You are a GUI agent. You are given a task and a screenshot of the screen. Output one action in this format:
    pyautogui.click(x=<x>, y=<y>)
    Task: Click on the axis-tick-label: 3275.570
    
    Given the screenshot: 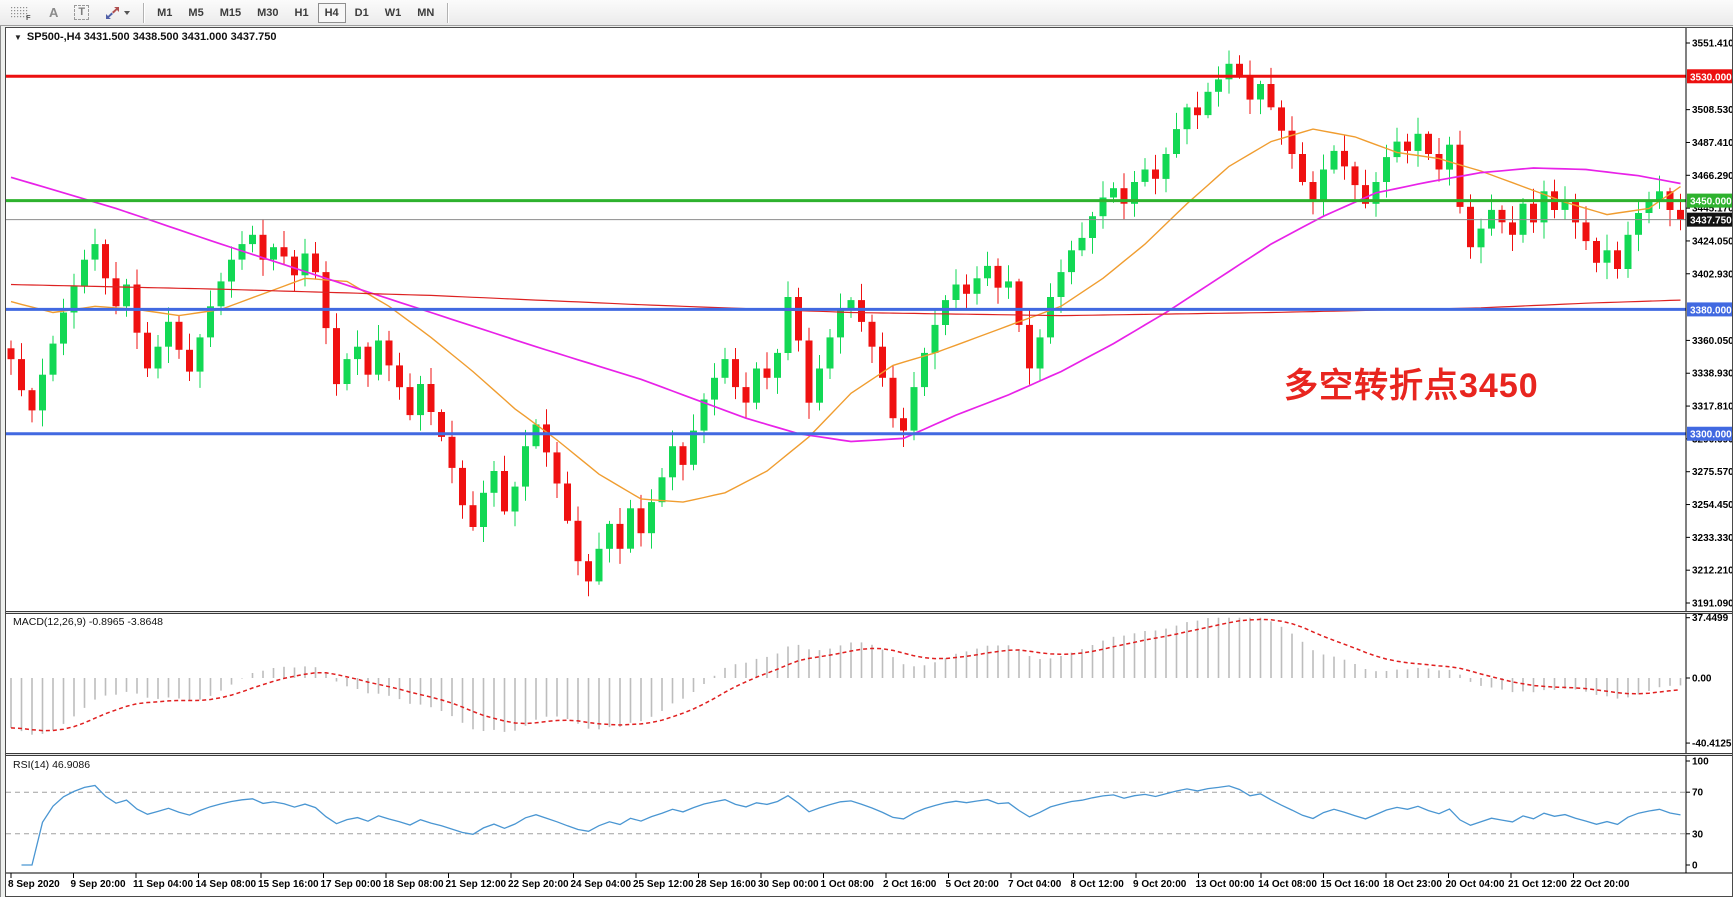 What is the action you would take?
    pyautogui.click(x=1712, y=472)
    